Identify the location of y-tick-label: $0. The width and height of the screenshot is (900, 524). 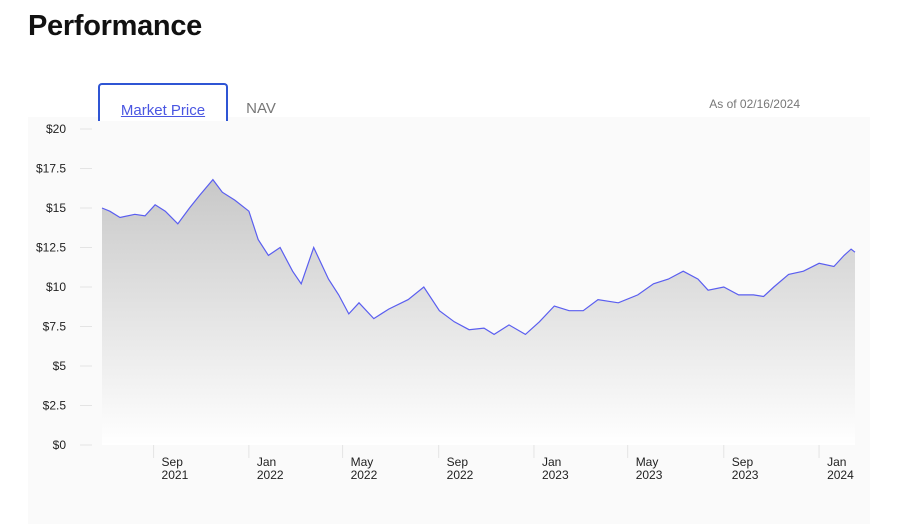
(60, 445).